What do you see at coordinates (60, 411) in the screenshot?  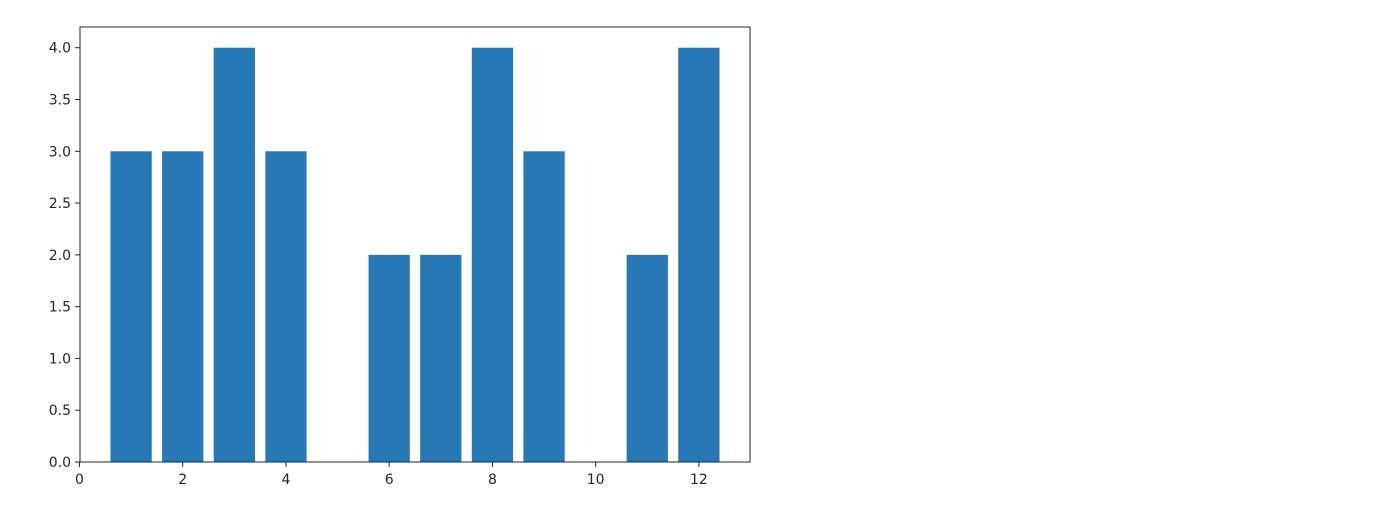 I see `y-tick-label: 0.5` at bounding box center [60, 411].